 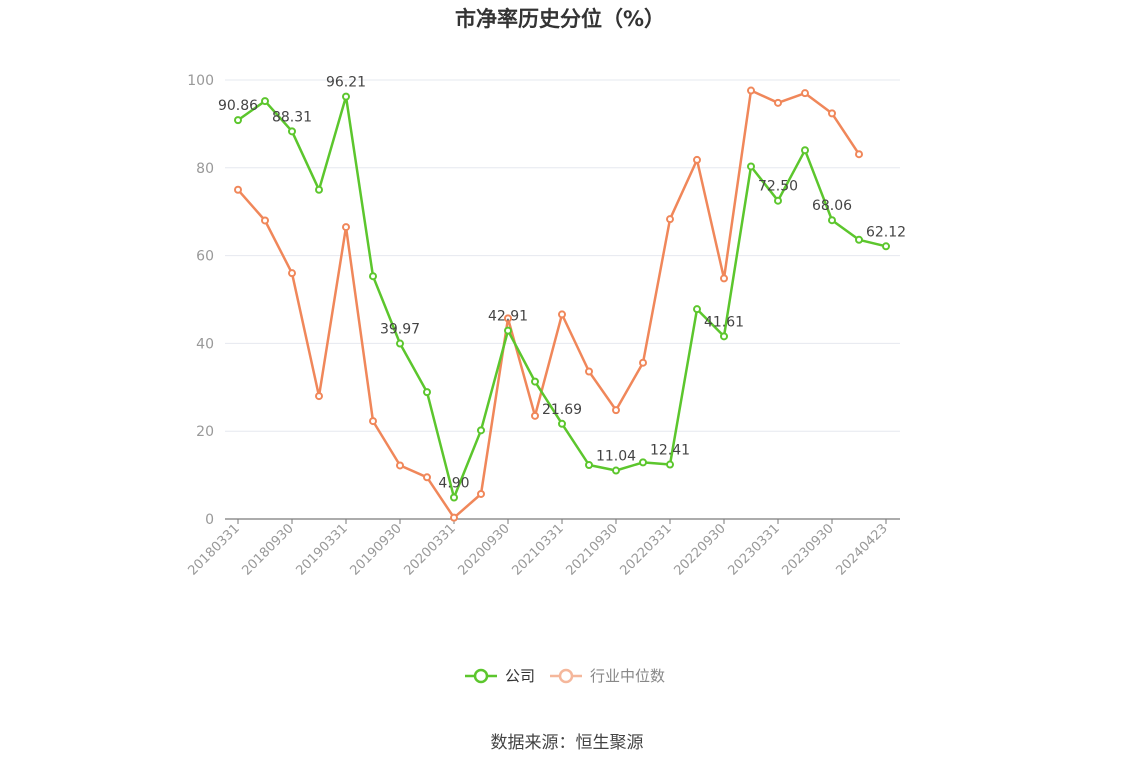 I want to click on y-tick-label: 0, so click(x=209, y=520).